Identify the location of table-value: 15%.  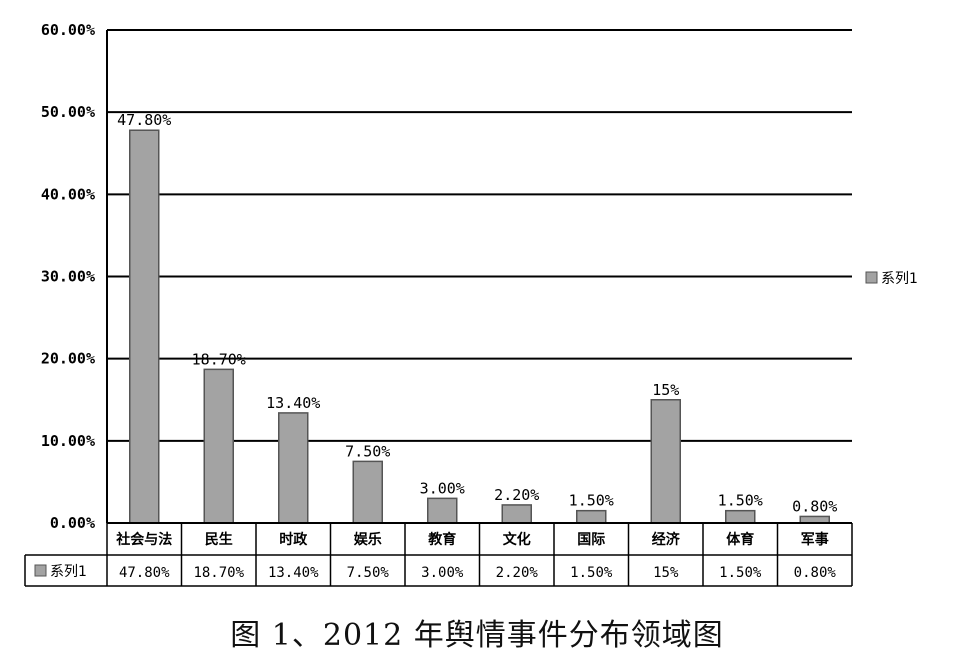
(666, 573).